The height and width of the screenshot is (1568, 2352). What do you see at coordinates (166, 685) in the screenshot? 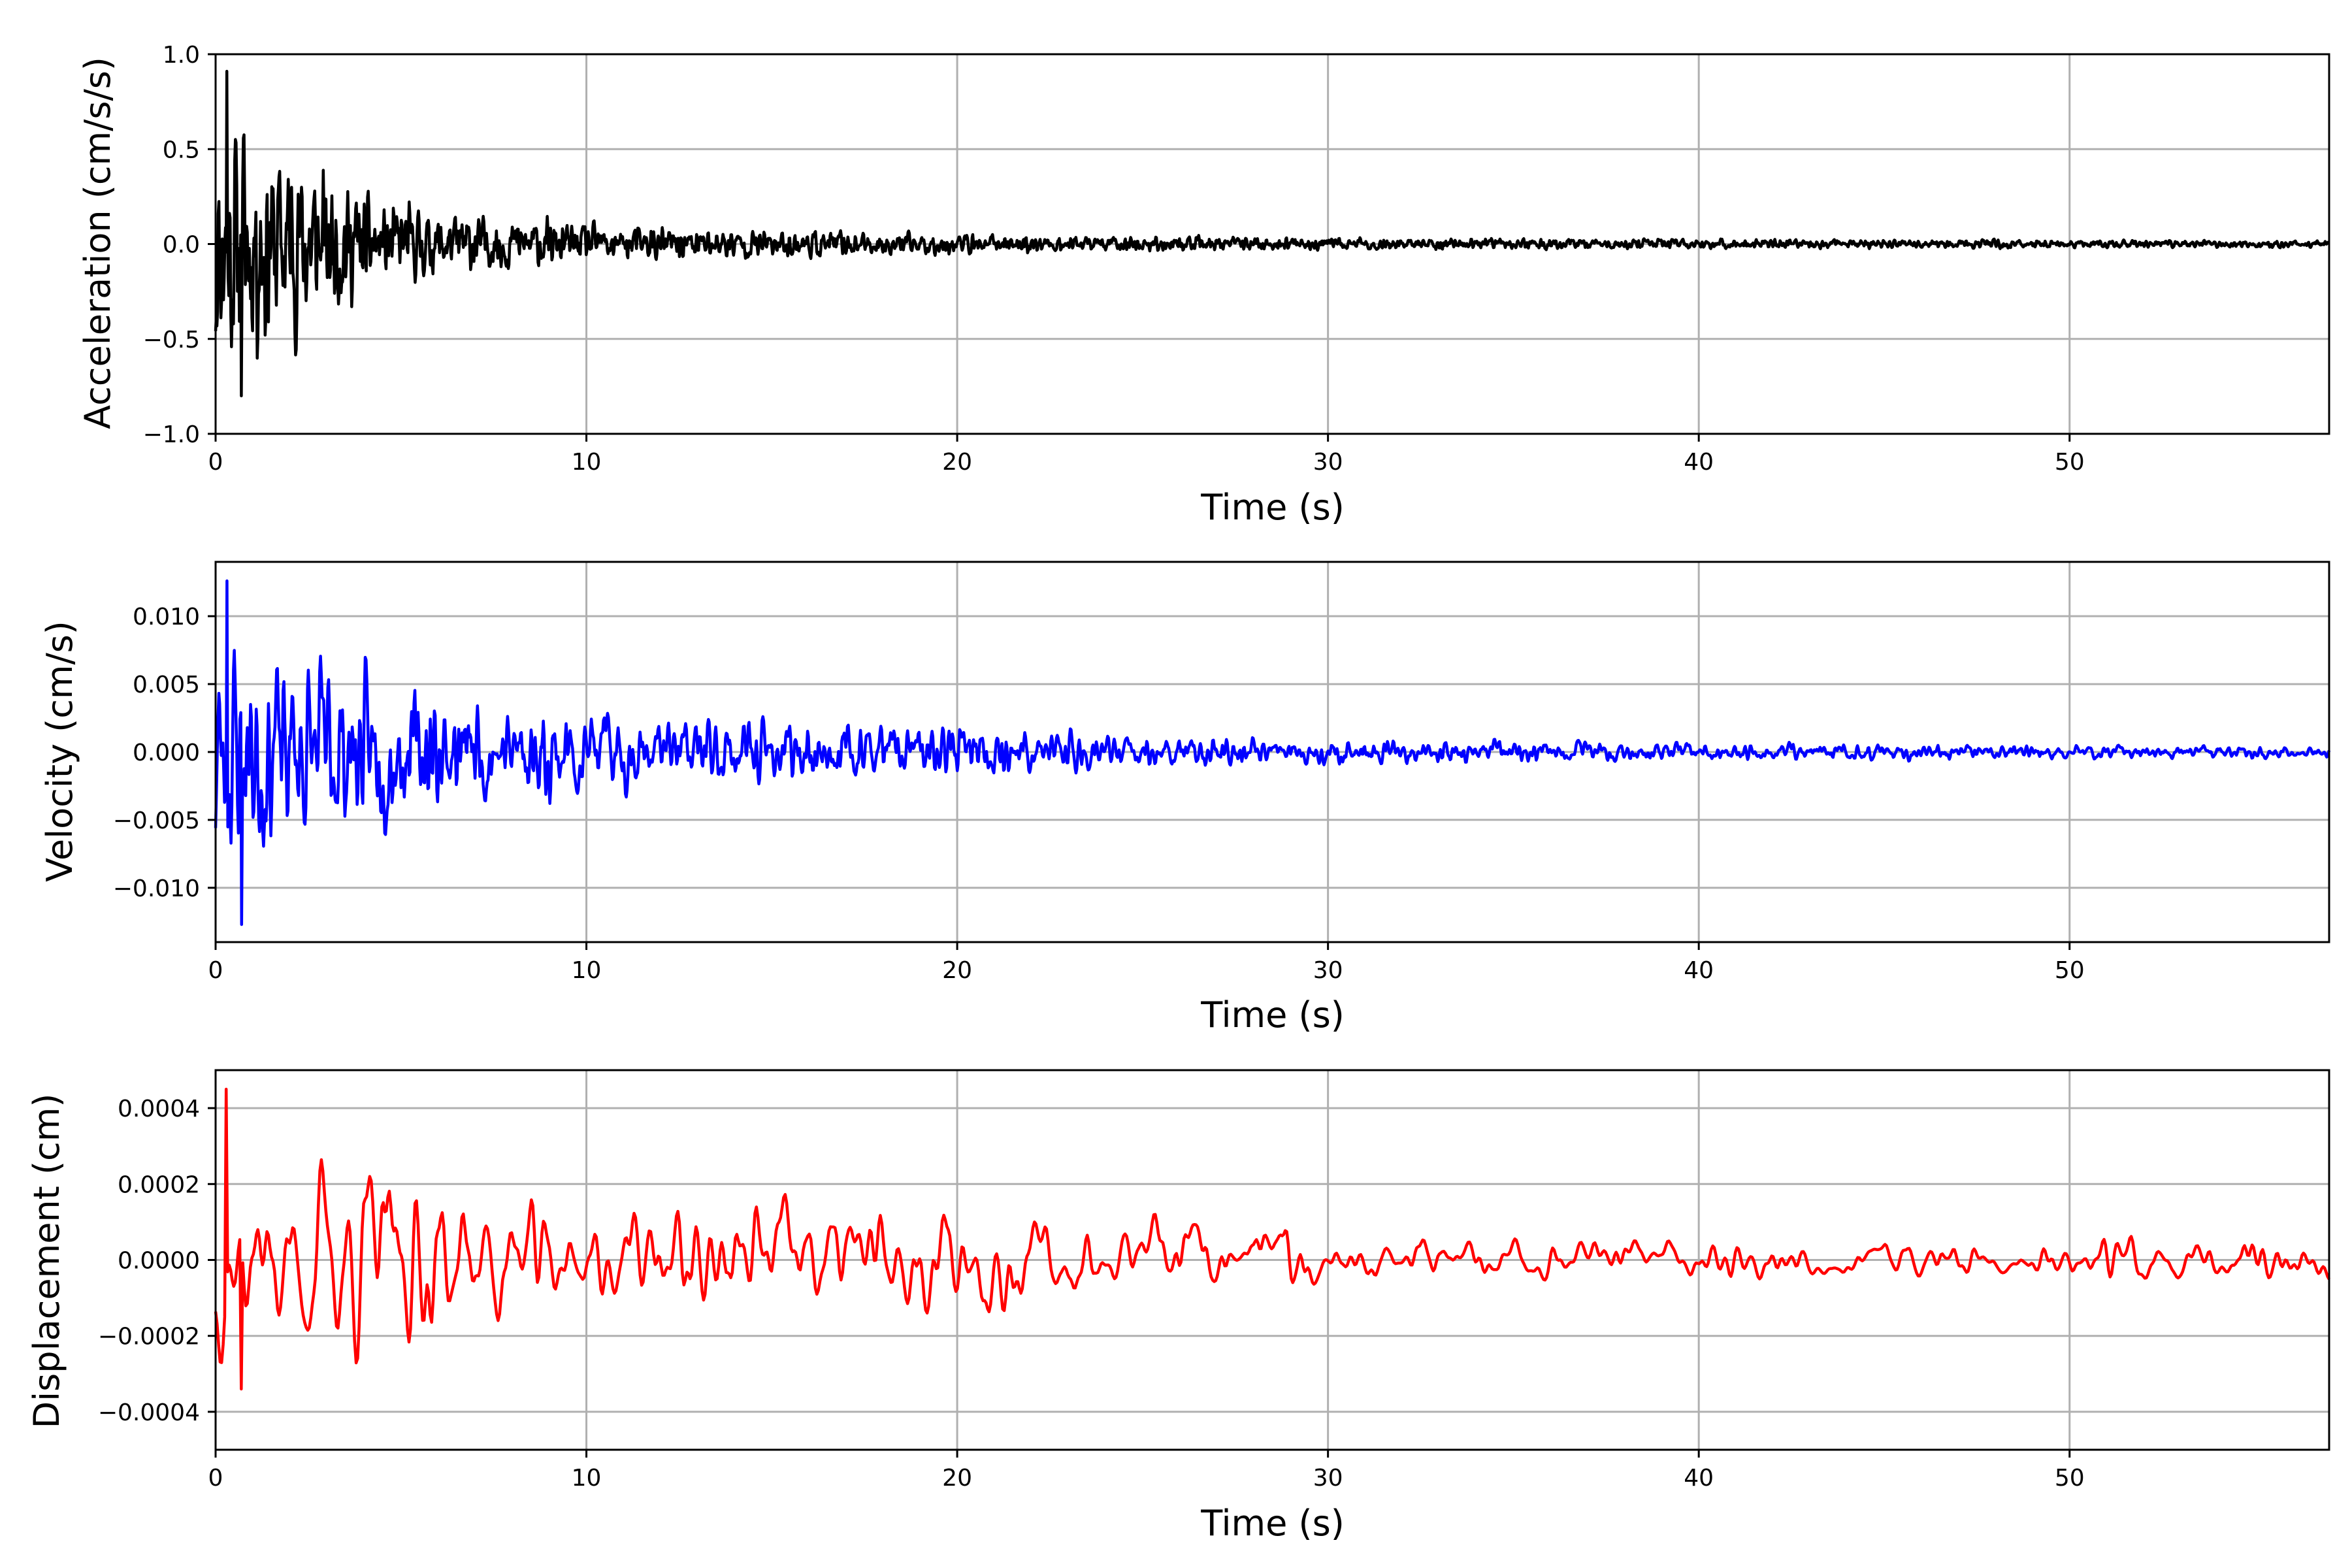
I see `velocity-y-tick-label: 0.005` at bounding box center [166, 685].